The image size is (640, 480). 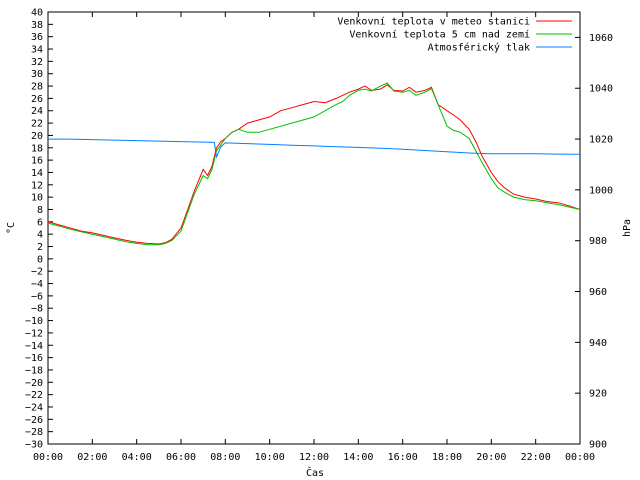 I want to click on y-right-tick-label: 1040, so click(x=601, y=89).